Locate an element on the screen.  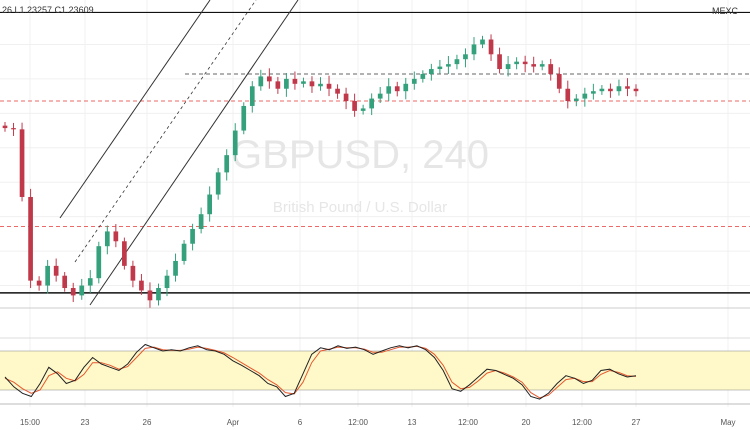
stoch-k-line is located at coordinates (320, 371).